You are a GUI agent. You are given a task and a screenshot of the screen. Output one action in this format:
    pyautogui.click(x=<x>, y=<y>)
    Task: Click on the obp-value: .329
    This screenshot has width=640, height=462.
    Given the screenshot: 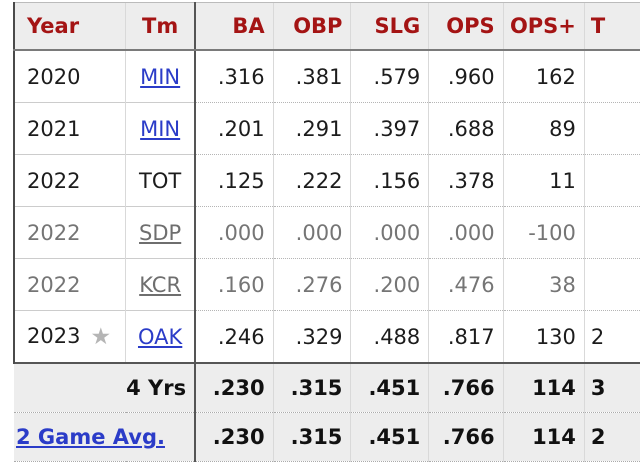 What is the action you would take?
    pyautogui.click(x=311, y=336)
    